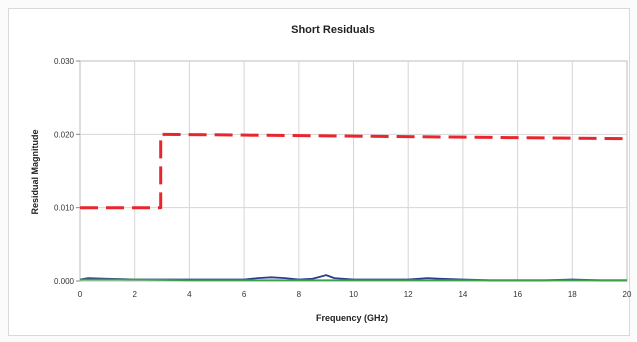 This screenshot has height=342, width=637. Describe the element at coordinates (134, 294) in the screenshot. I see `x-tick-label: 2` at that location.